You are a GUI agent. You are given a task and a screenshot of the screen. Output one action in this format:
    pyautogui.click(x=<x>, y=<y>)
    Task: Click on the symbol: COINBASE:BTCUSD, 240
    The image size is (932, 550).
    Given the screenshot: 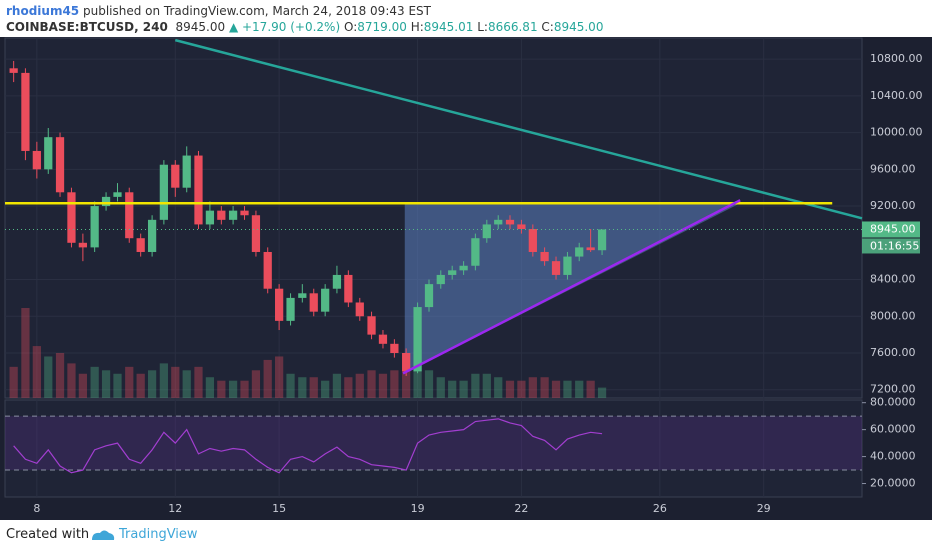 What is the action you would take?
    pyautogui.click(x=87, y=27)
    